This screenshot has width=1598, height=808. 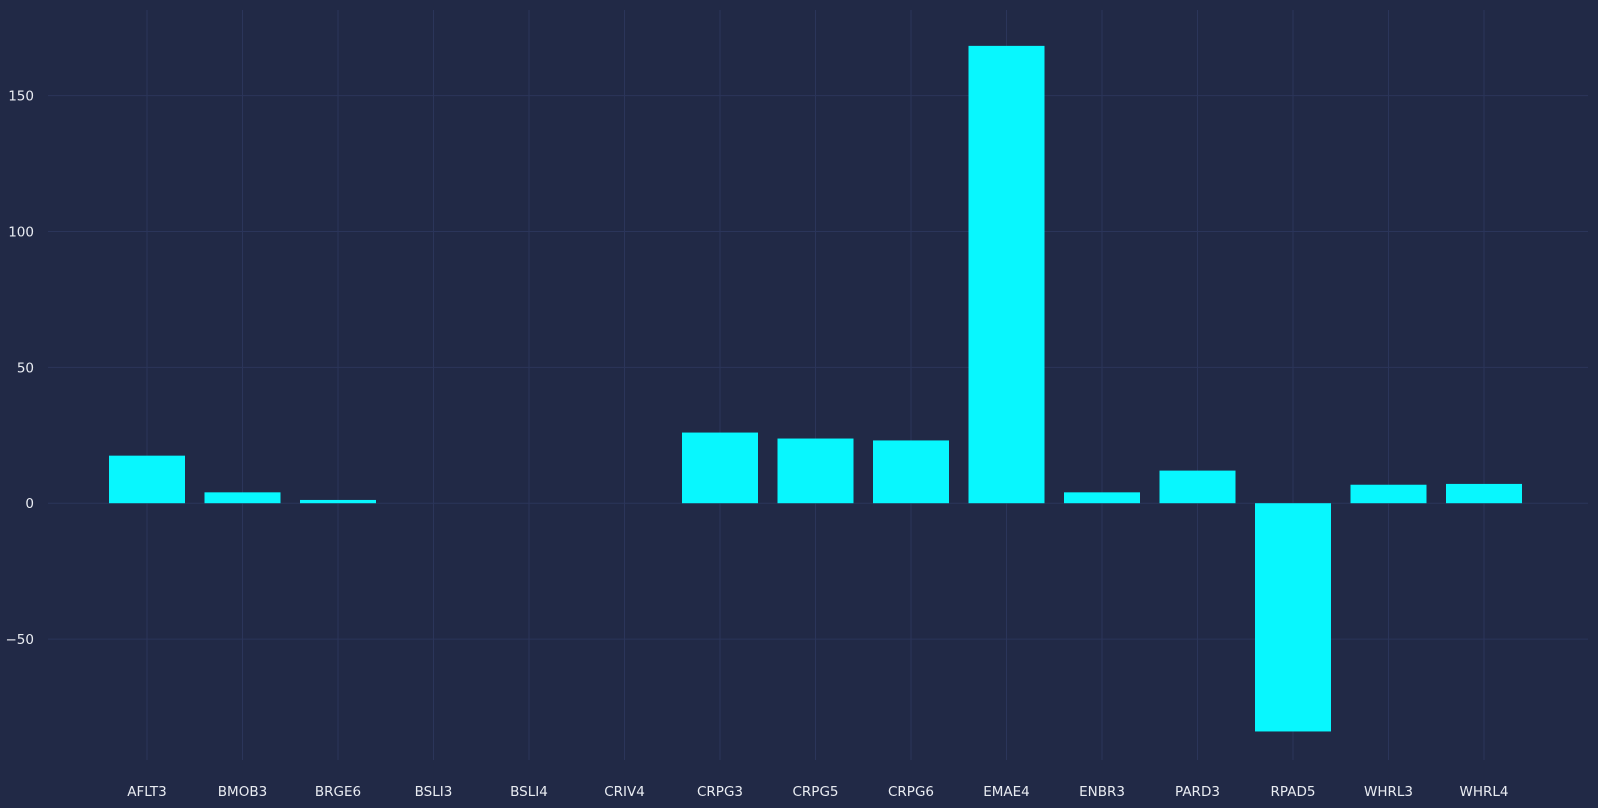 I want to click on x-tick-label: CRPG5, so click(x=816, y=792).